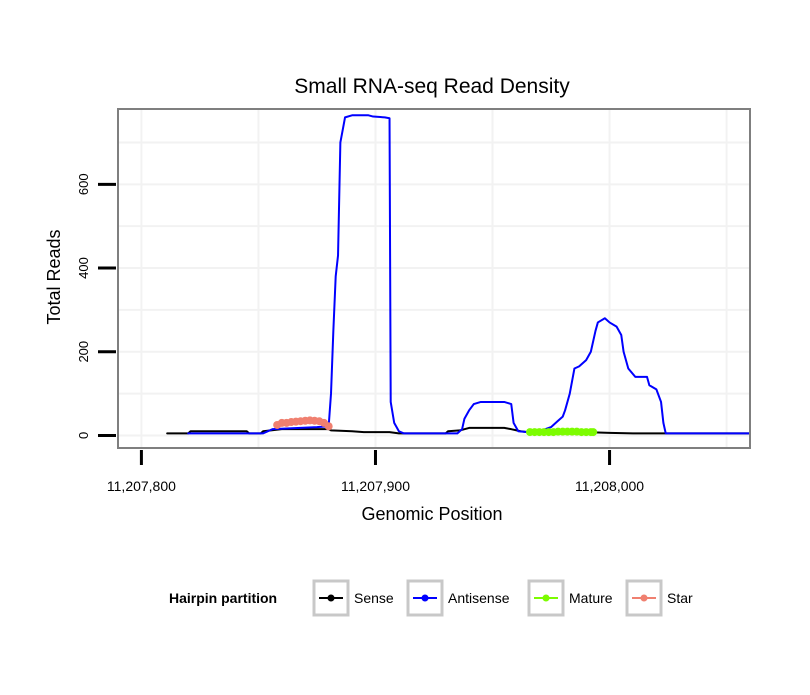  What do you see at coordinates (644, 598) in the screenshot?
I see `legend-key-marker-star` at bounding box center [644, 598].